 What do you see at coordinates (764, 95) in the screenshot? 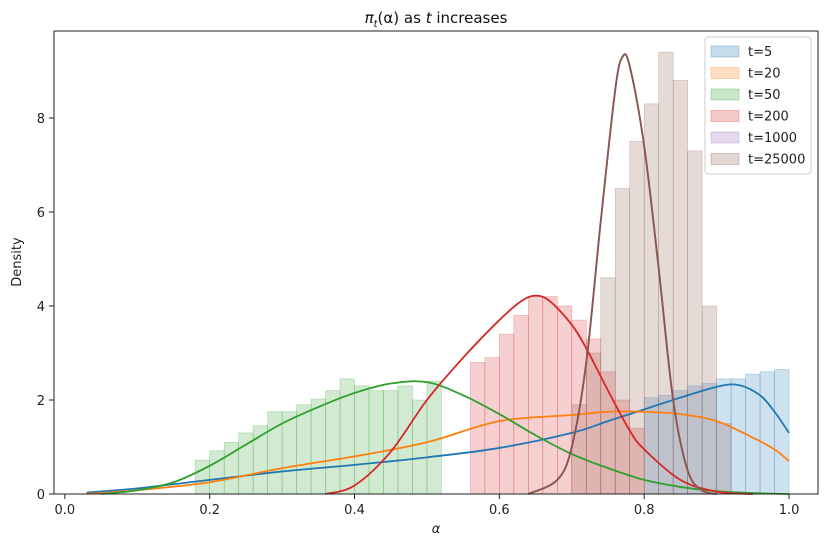
I see `legend-label-t-50: t=50` at bounding box center [764, 95].